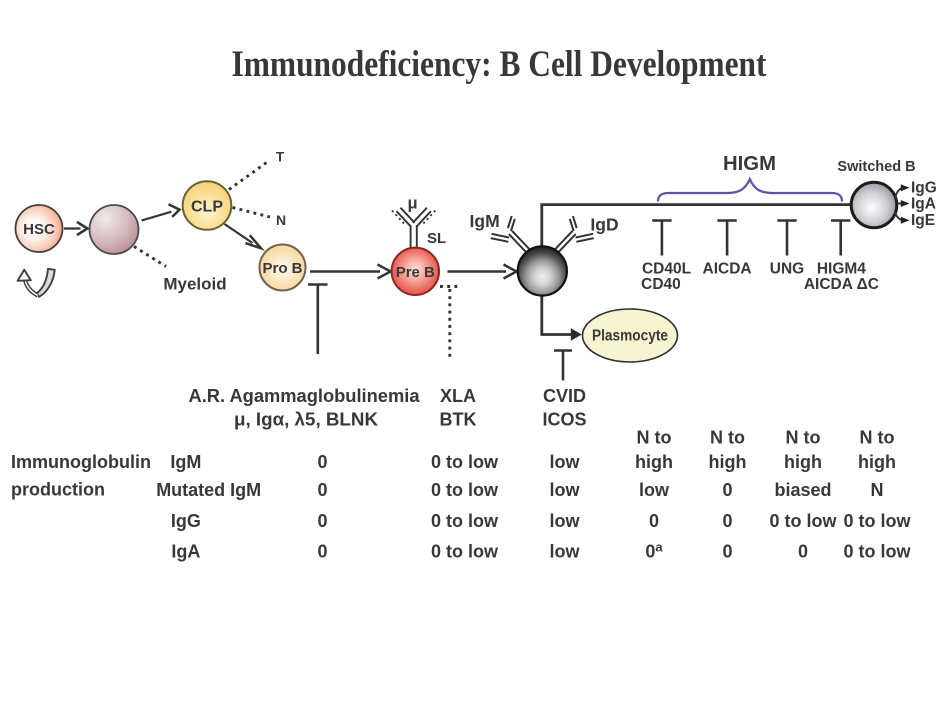 This screenshot has width=950, height=713. I want to click on svg-text: Pro B, so click(282, 268).